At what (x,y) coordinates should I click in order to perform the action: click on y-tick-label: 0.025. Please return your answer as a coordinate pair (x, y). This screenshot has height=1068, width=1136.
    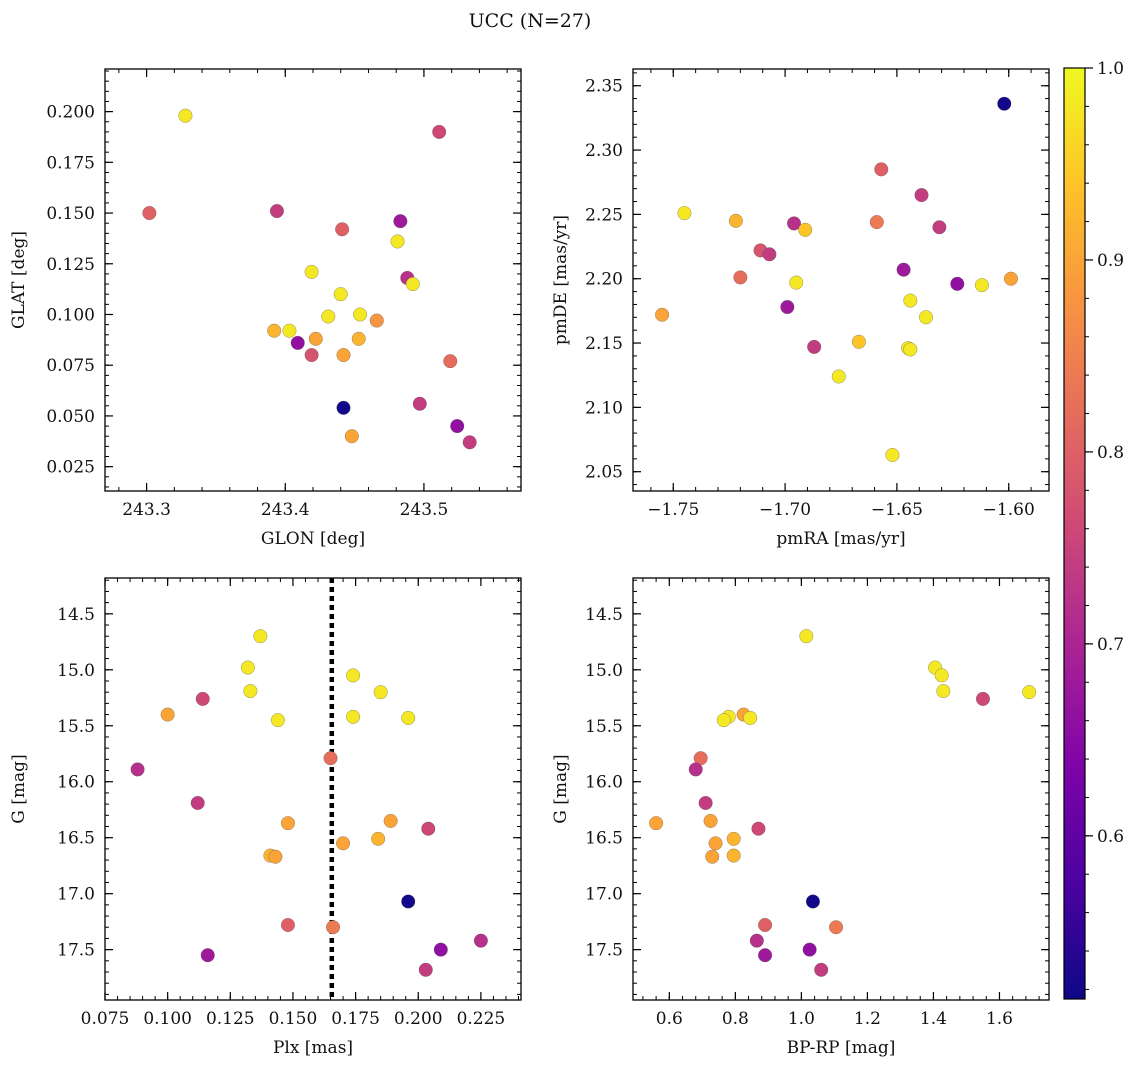
    Looking at the image, I should click on (70, 468).